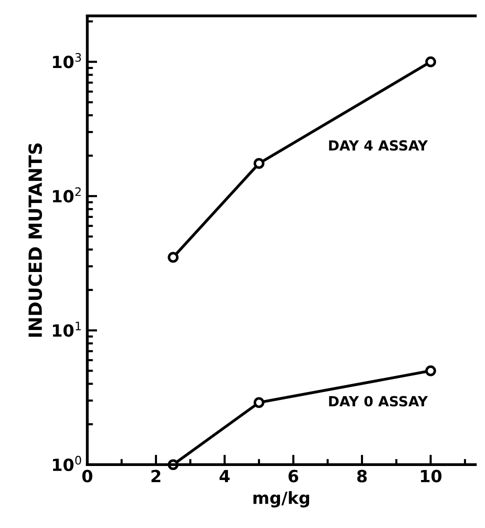 The width and height of the screenshot is (485, 528). What do you see at coordinates (378, 401) in the screenshot?
I see `series-label: DAY 0 ASSAY` at bounding box center [378, 401].